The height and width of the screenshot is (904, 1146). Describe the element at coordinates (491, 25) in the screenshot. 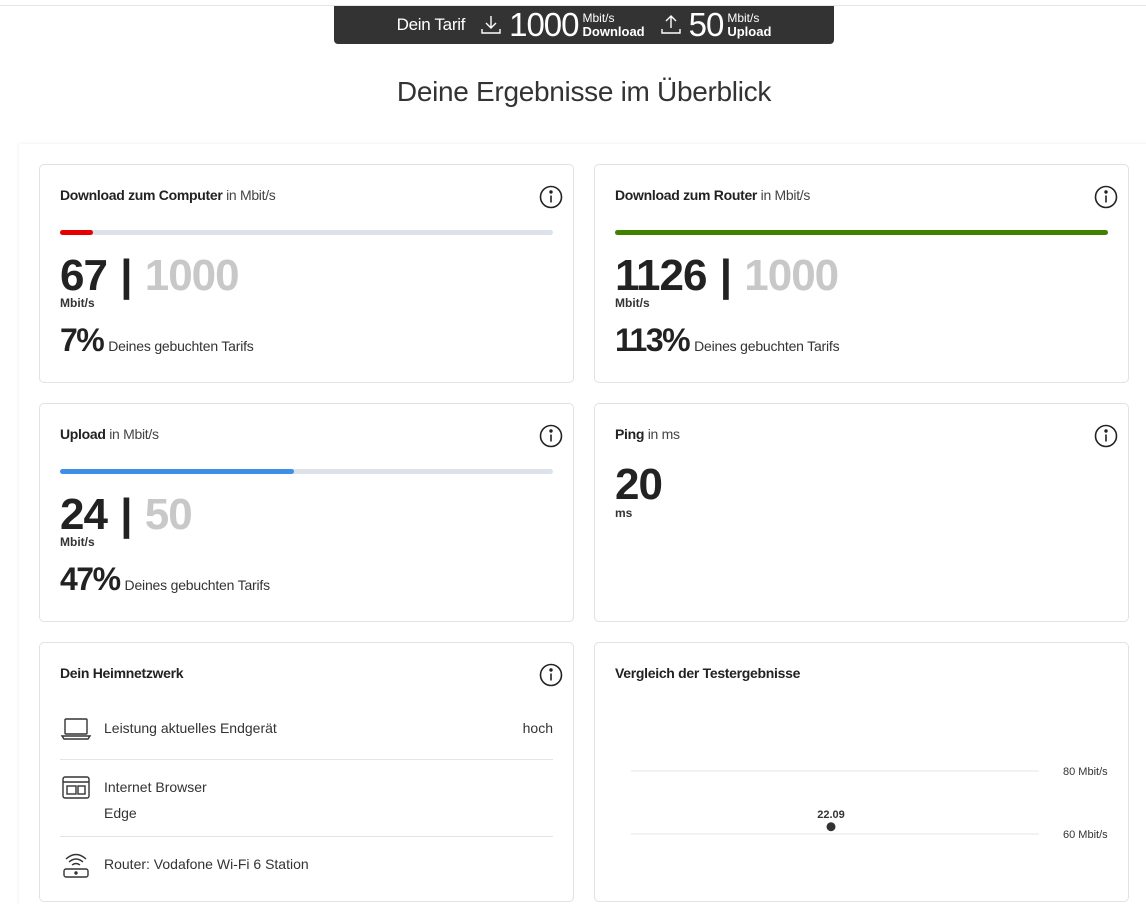

I see `download-arrow-icon` at that location.